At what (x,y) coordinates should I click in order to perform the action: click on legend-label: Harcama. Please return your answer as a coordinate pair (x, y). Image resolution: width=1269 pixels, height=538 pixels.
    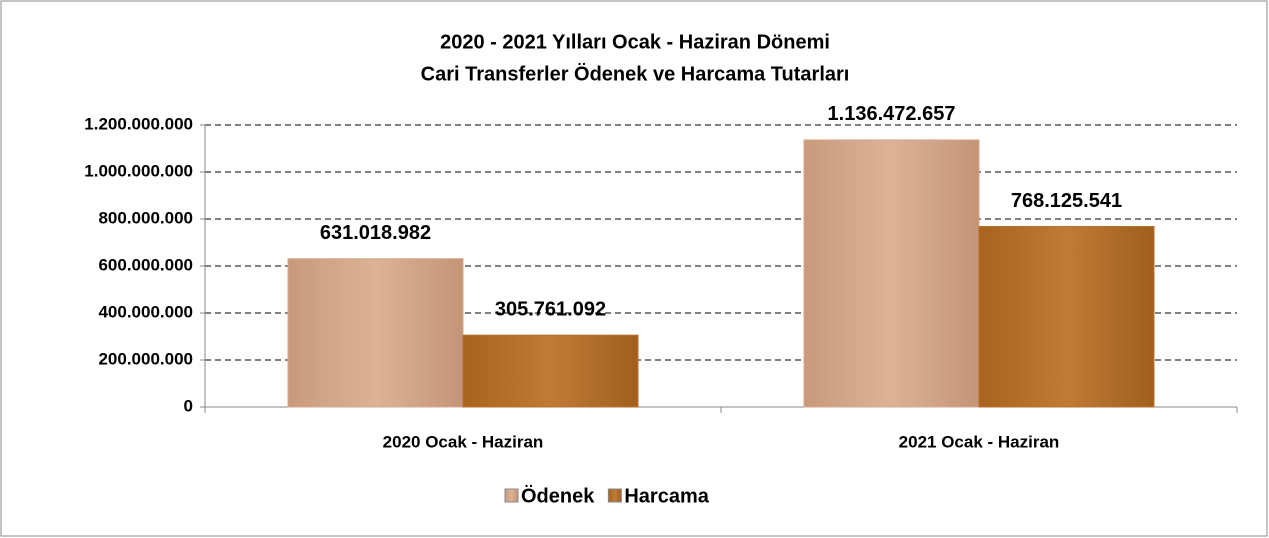
    Looking at the image, I should click on (666, 496).